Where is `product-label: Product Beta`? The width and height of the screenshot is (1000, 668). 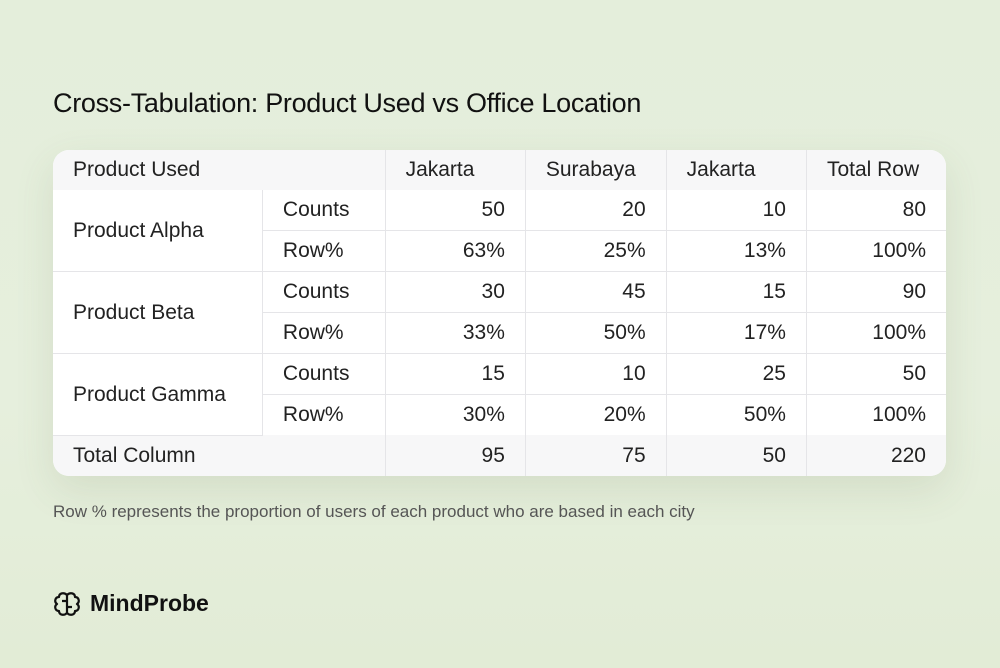 product-label: Product Beta is located at coordinates (158, 313).